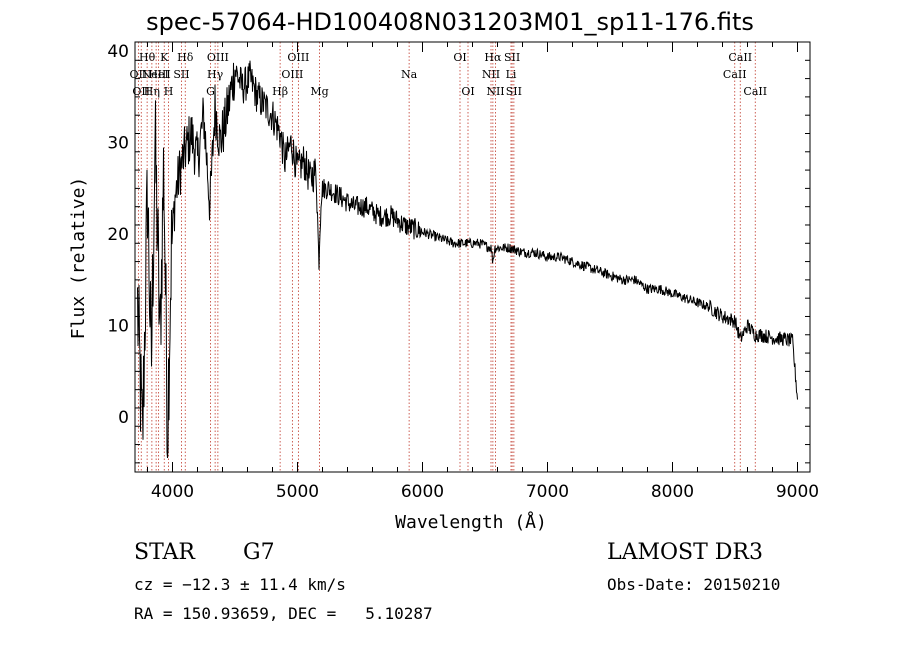 The width and height of the screenshot is (900, 649). Describe the element at coordinates (147, 57) in the screenshot. I see `line-label: Hθ` at that location.